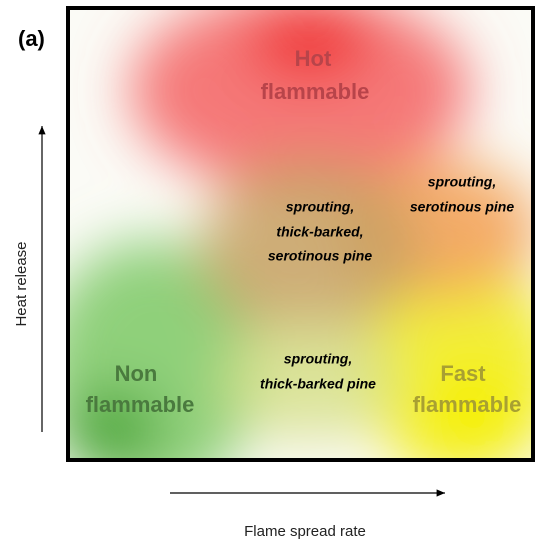 This screenshot has width=550, height=549. What do you see at coordinates (319, 232) in the screenshot?
I see `annotation: thick-barked,` at bounding box center [319, 232].